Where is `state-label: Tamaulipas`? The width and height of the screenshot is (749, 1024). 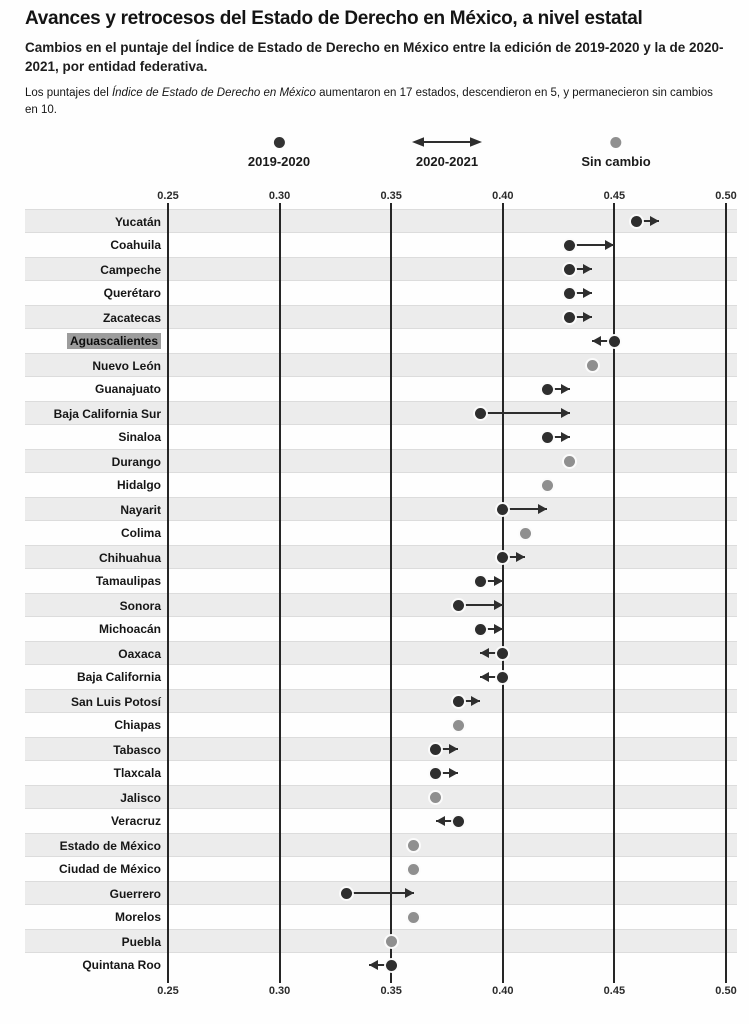
state-label: Tamaulipas is located at coordinates (93, 581).